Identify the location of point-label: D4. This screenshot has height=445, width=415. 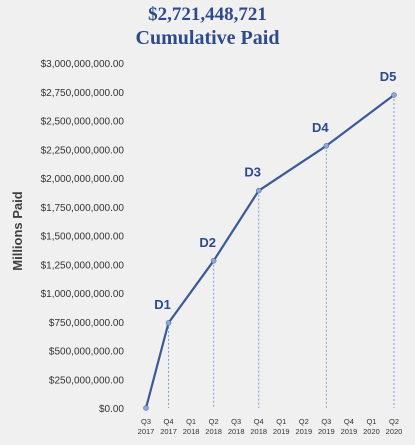
(320, 127).